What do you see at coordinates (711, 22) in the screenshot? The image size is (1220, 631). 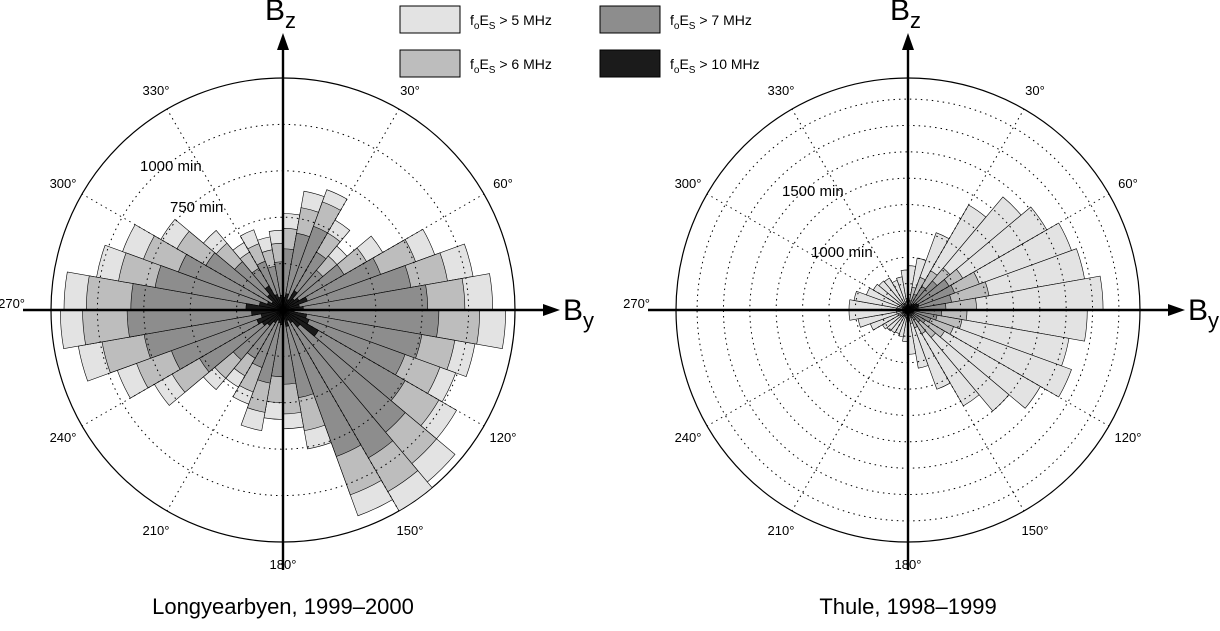 I see `legend-label-7mhz: foES > 7 MHz` at bounding box center [711, 22].